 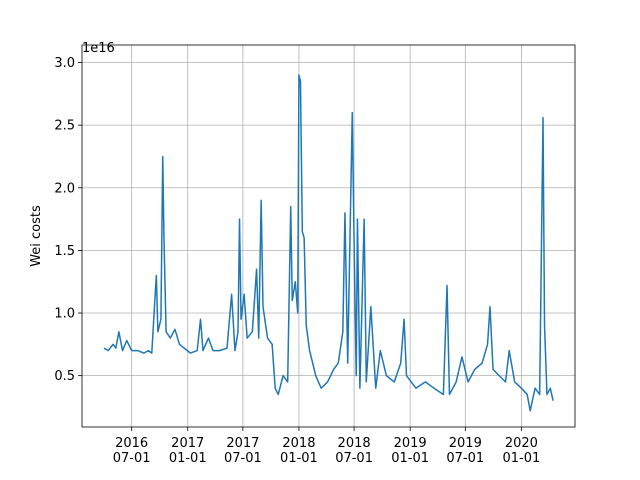 What do you see at coordinates (64, 314) in the screenshot?
I see `y-tick-label: 1.0` at bounding box center [64, 314].